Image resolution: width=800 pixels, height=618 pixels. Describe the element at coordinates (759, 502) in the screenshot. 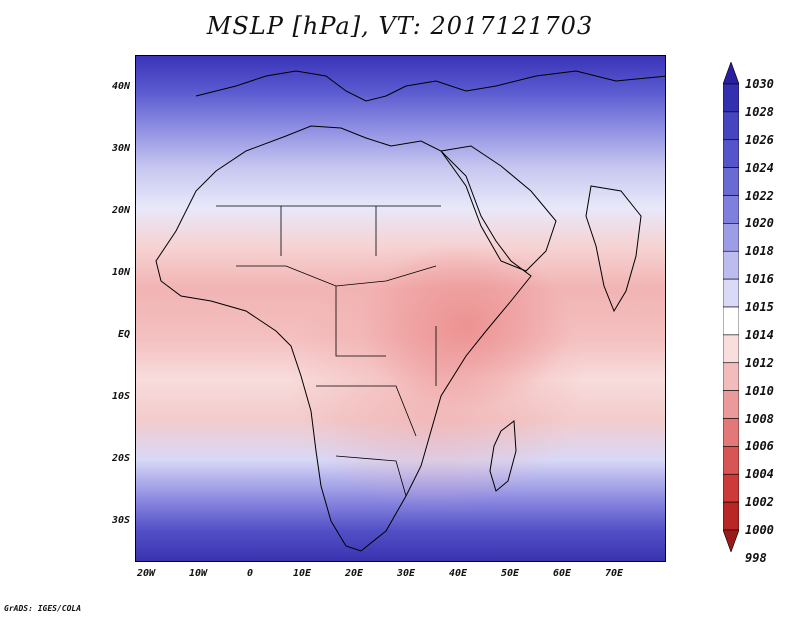

I see `colorbar-label: 1002` at that location.